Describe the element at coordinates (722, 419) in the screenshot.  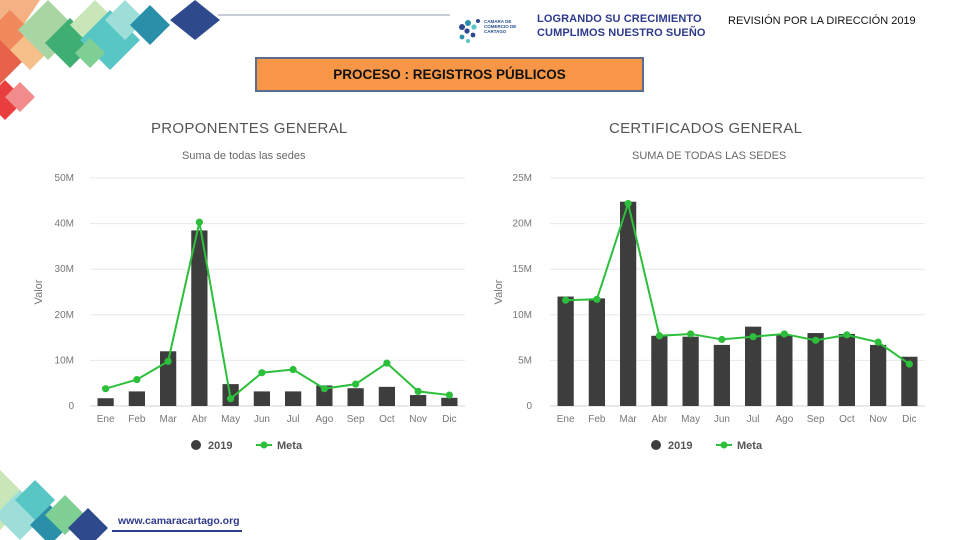
I see `chart2-xtick-label: Jun` at that location.